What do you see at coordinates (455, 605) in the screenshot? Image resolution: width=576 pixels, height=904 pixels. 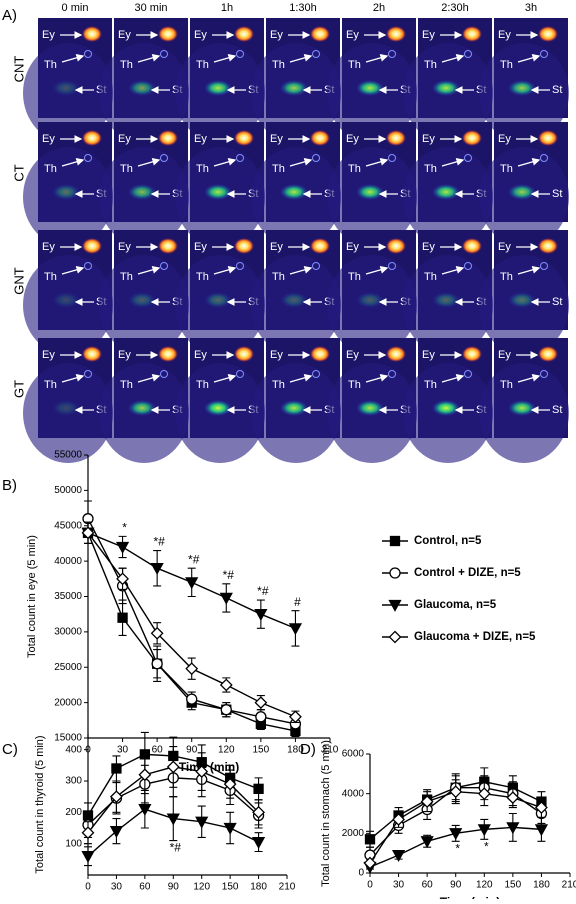 I see `legend-label: Glaucoma, n=5` at bounding box center [455, 605].